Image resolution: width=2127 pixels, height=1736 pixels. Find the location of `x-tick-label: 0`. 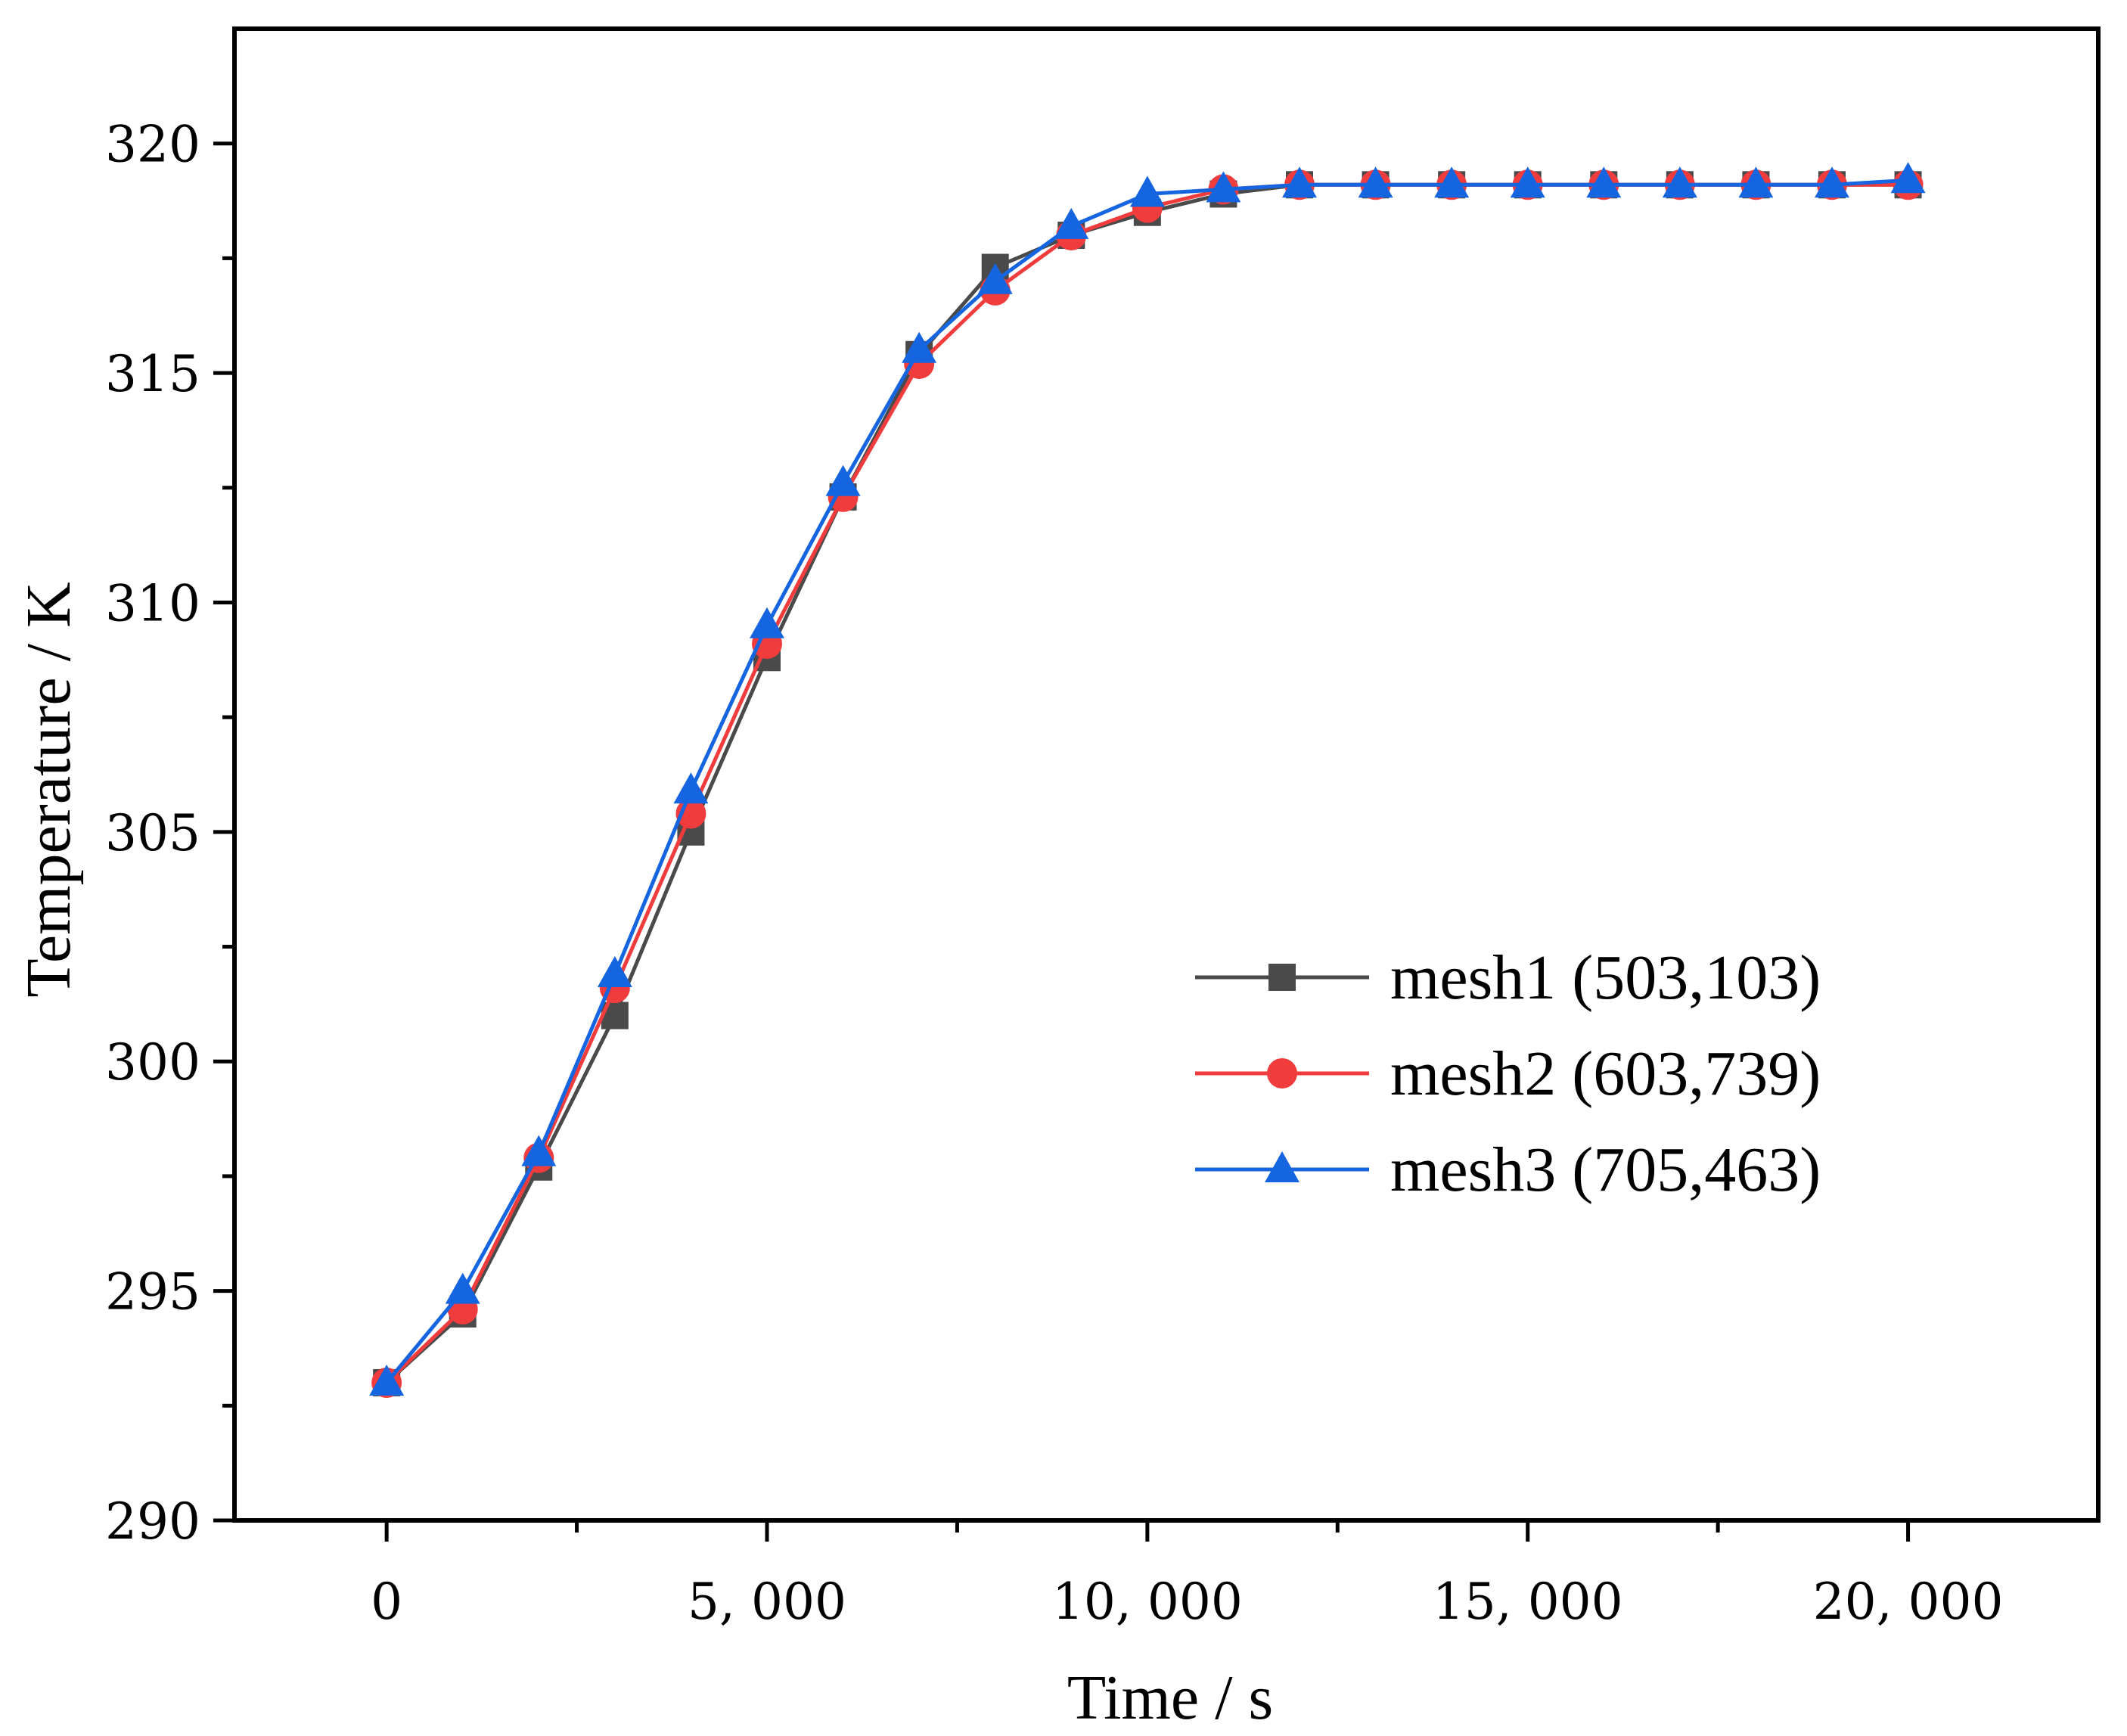

x-tick-label: 0 is located at coordinates (386, 1602).